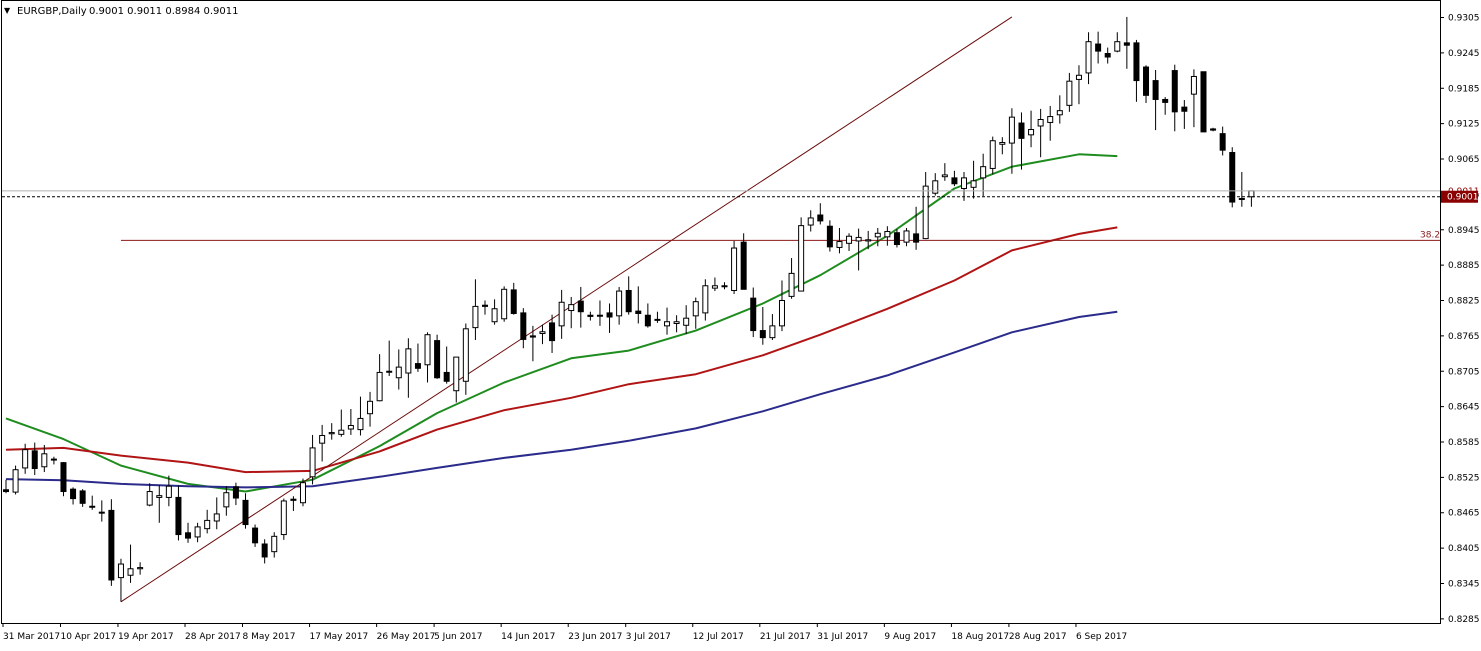 The width and height of the screenshot is (1481, 651). What do you see at coordinates (1464, 549) in the screenshot?
I see `price-tick-label: 0.8405` at bounding box center [1464, 549].